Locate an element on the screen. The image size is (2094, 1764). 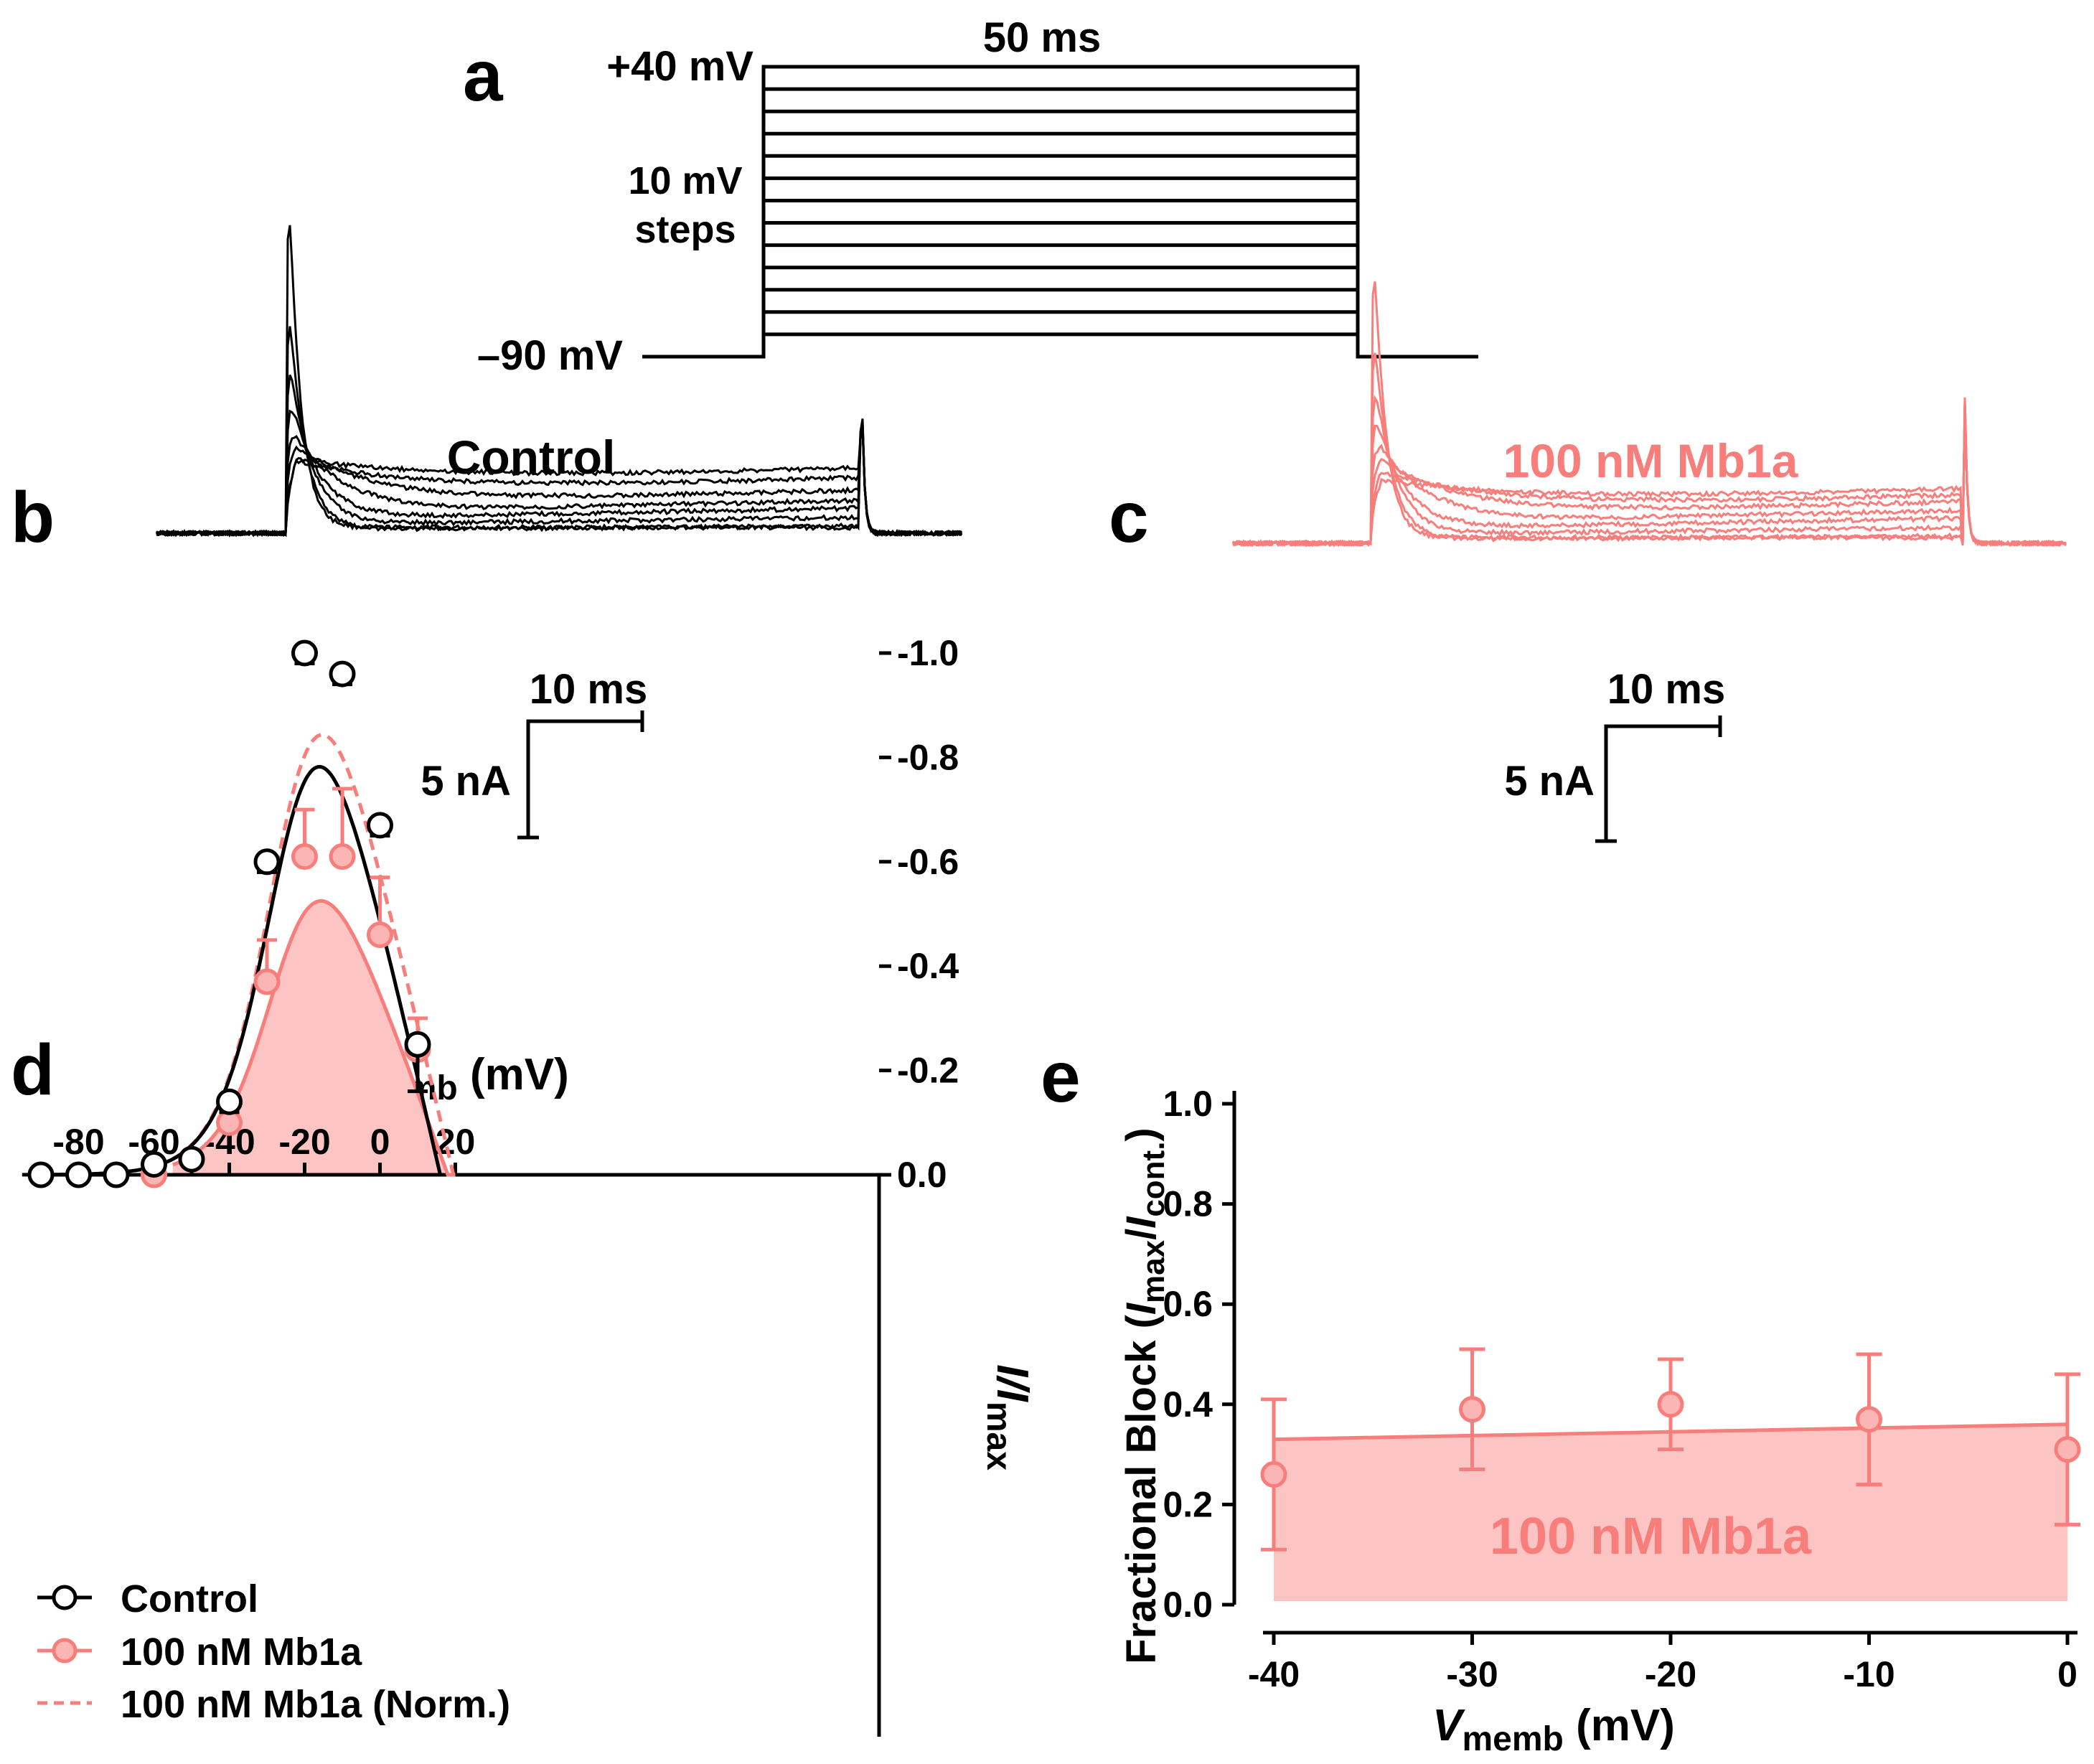
iv-y-tick-label: -0.2 is located at coordinates (928, 1071).